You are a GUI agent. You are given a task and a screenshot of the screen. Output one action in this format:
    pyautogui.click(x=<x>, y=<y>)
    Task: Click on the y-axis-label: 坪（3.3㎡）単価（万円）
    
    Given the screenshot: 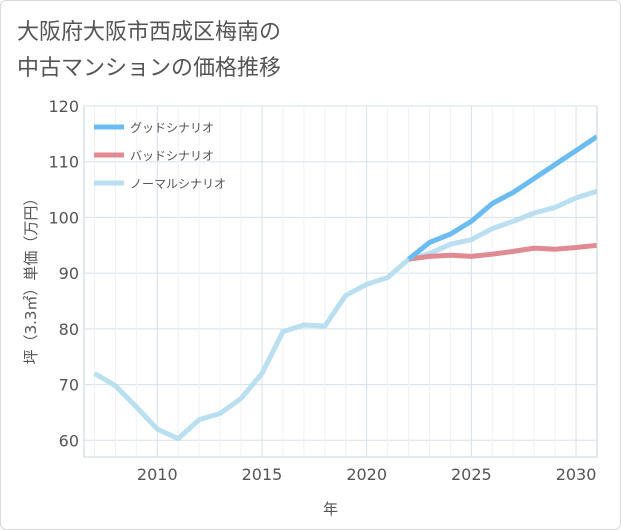 What is the action you would take?
    pyautogui.click(x=31, y=278)
    